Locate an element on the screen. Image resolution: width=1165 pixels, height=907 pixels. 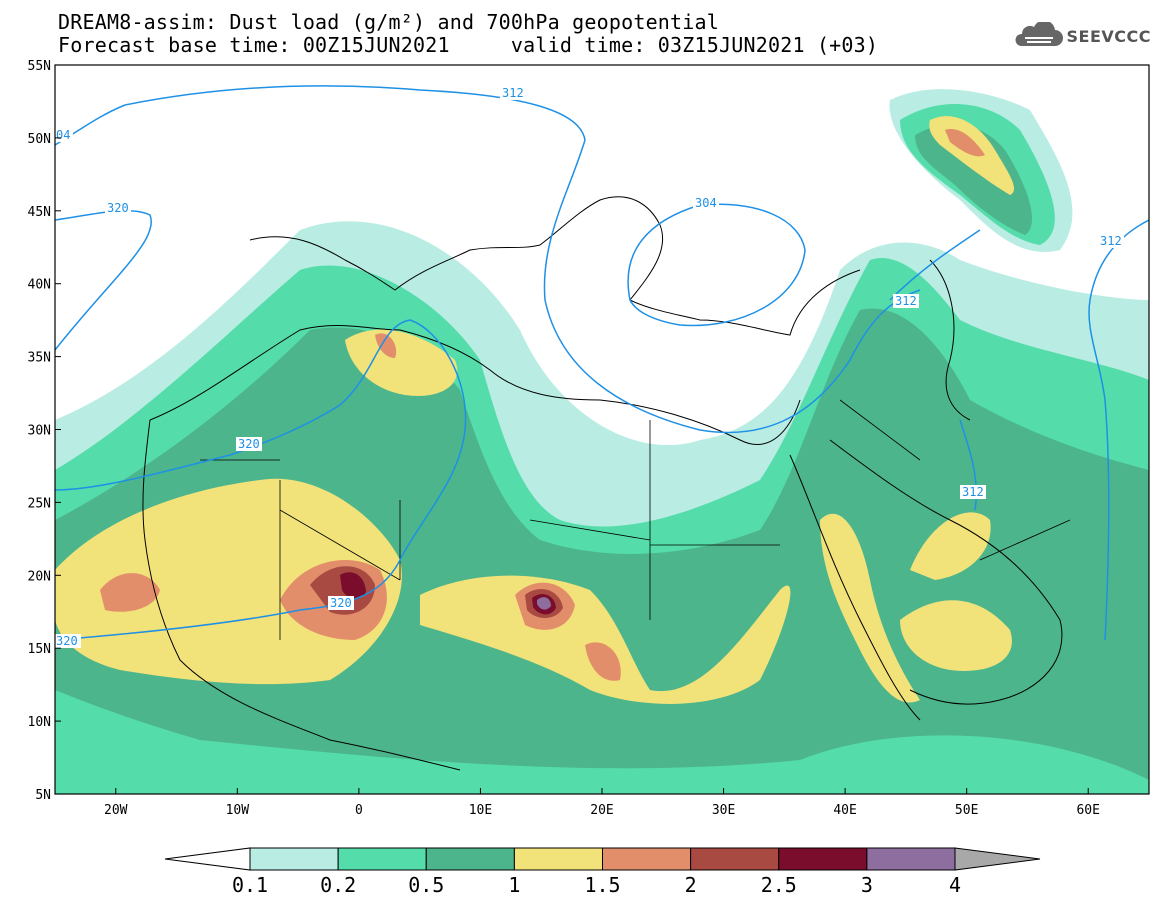
latitude-axis: 55N 50N 45N 40N 35N 30N 25N 20N 15N 10N 5N is located at coordinates (44, 431).